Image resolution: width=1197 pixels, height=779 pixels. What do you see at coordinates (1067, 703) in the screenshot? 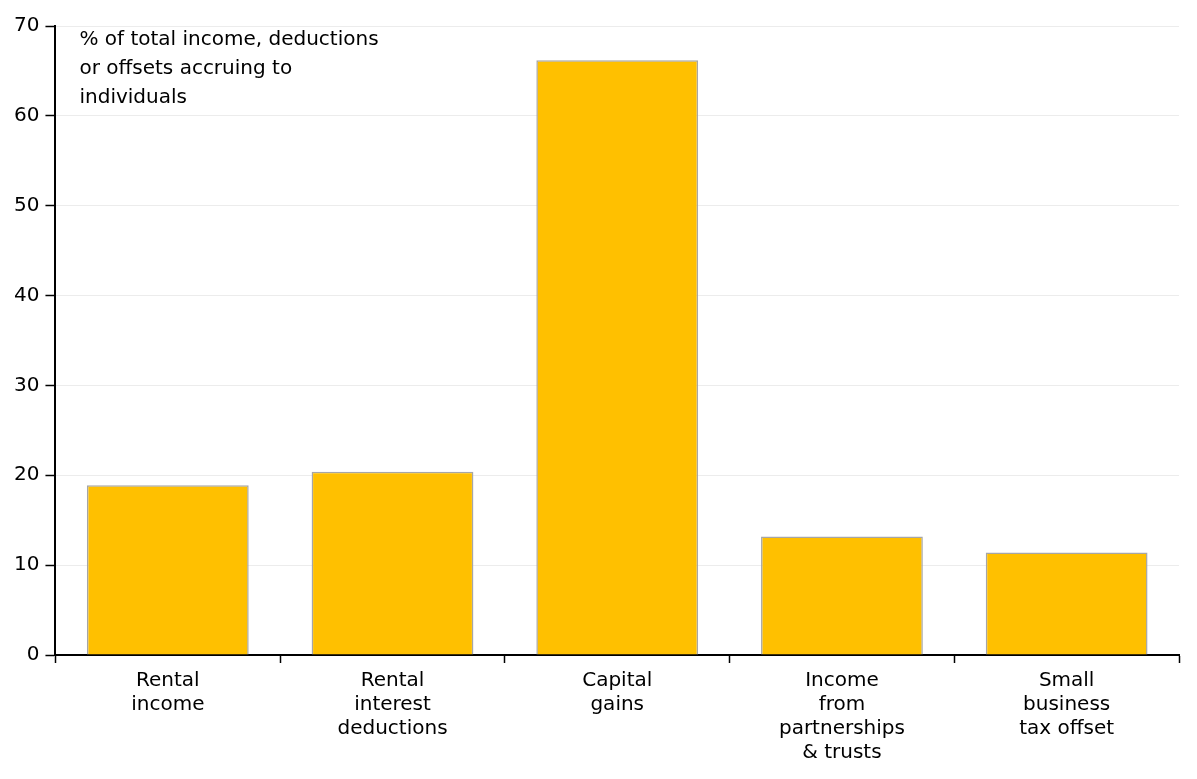
I see `x-tick-label: Small business tax offset` at bounding box center [1067, 703].